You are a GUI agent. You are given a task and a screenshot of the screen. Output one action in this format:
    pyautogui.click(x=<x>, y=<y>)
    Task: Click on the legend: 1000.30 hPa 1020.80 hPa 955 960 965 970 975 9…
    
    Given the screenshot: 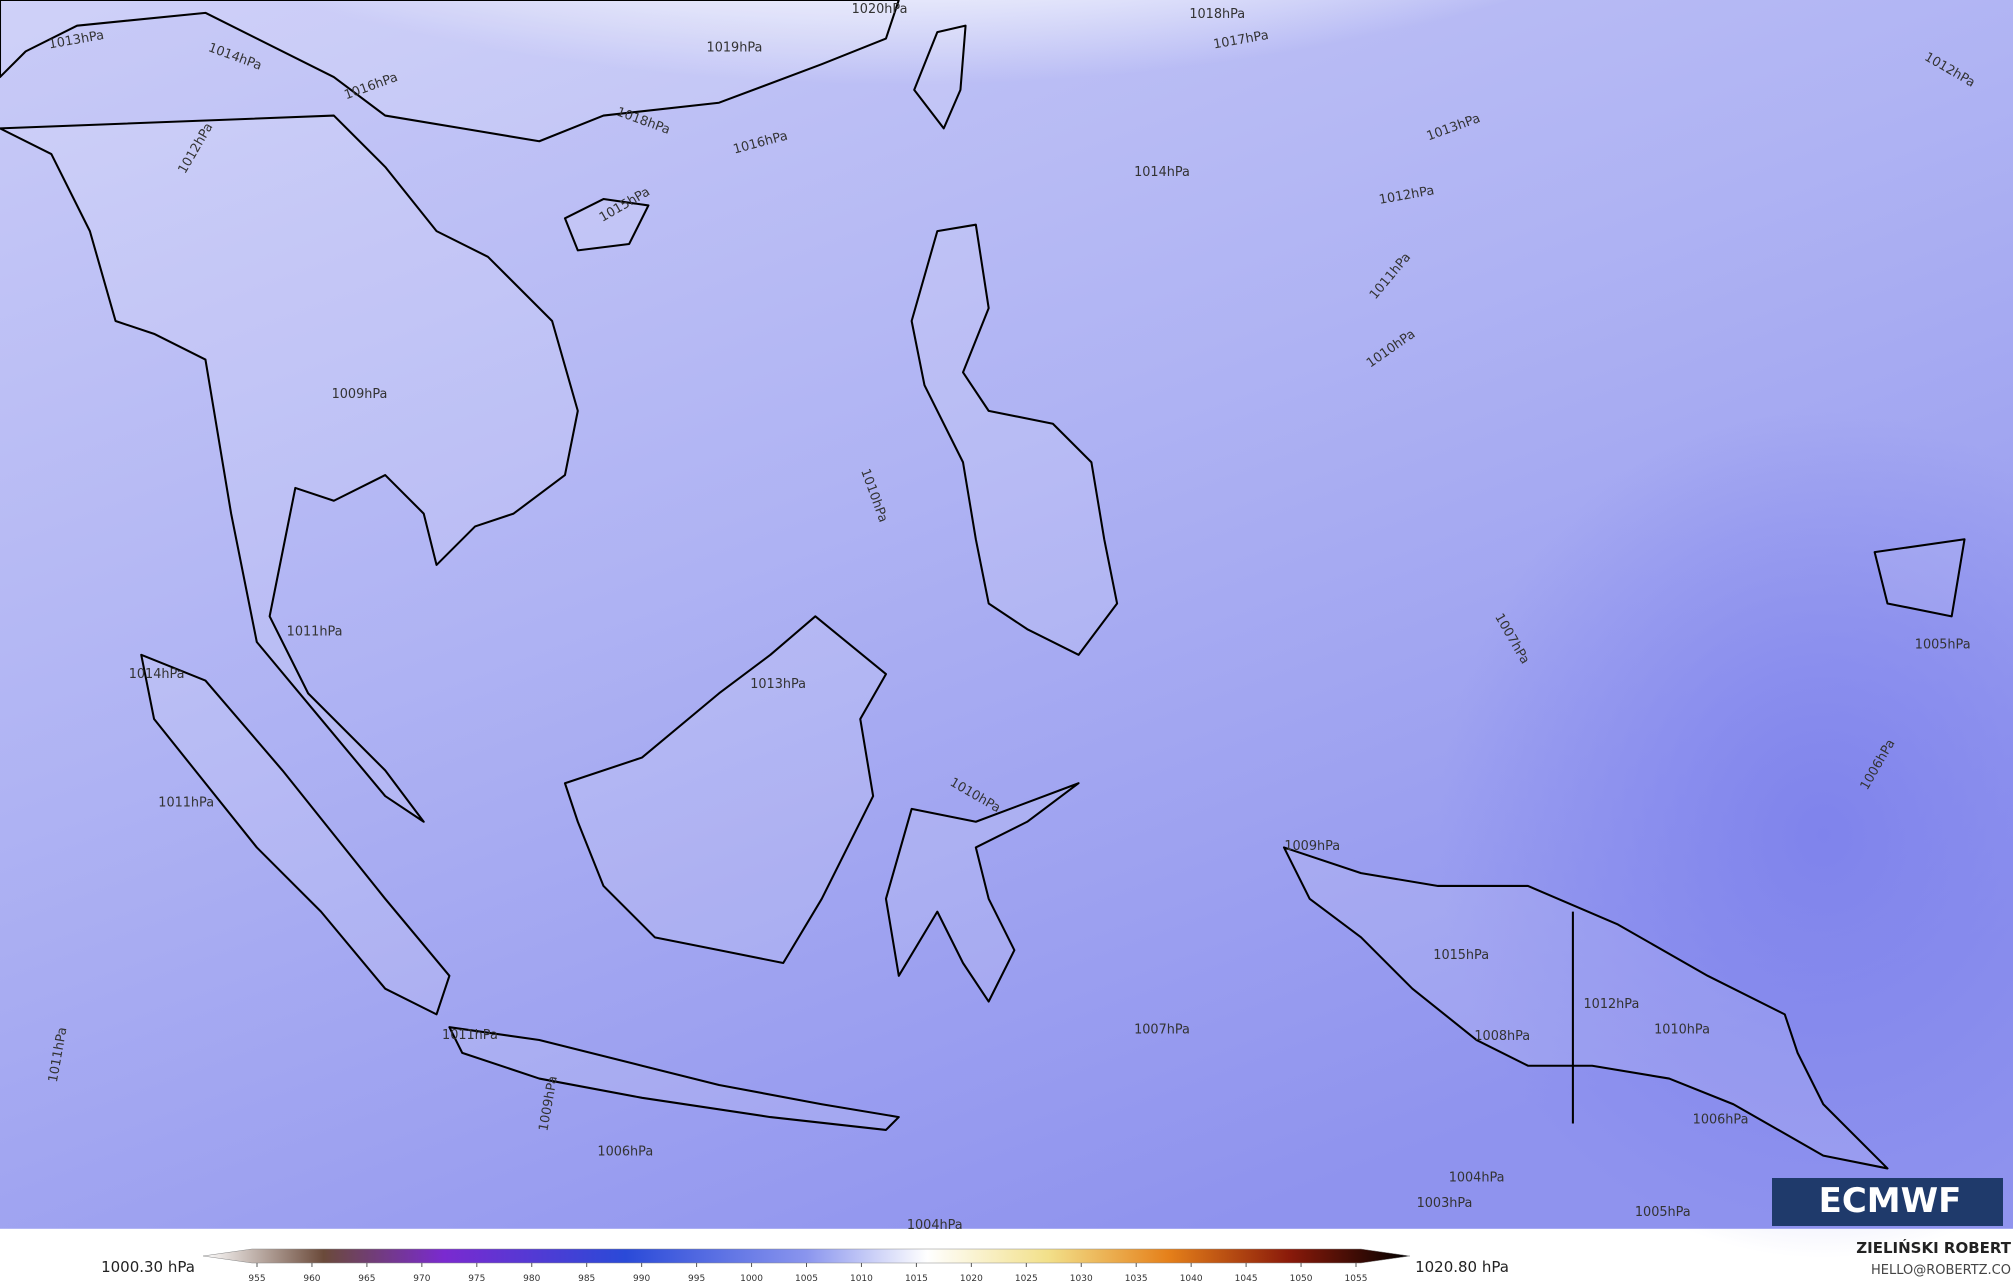 What is the action you would take?
    pyautogui.click(x=805, y=1266)
    